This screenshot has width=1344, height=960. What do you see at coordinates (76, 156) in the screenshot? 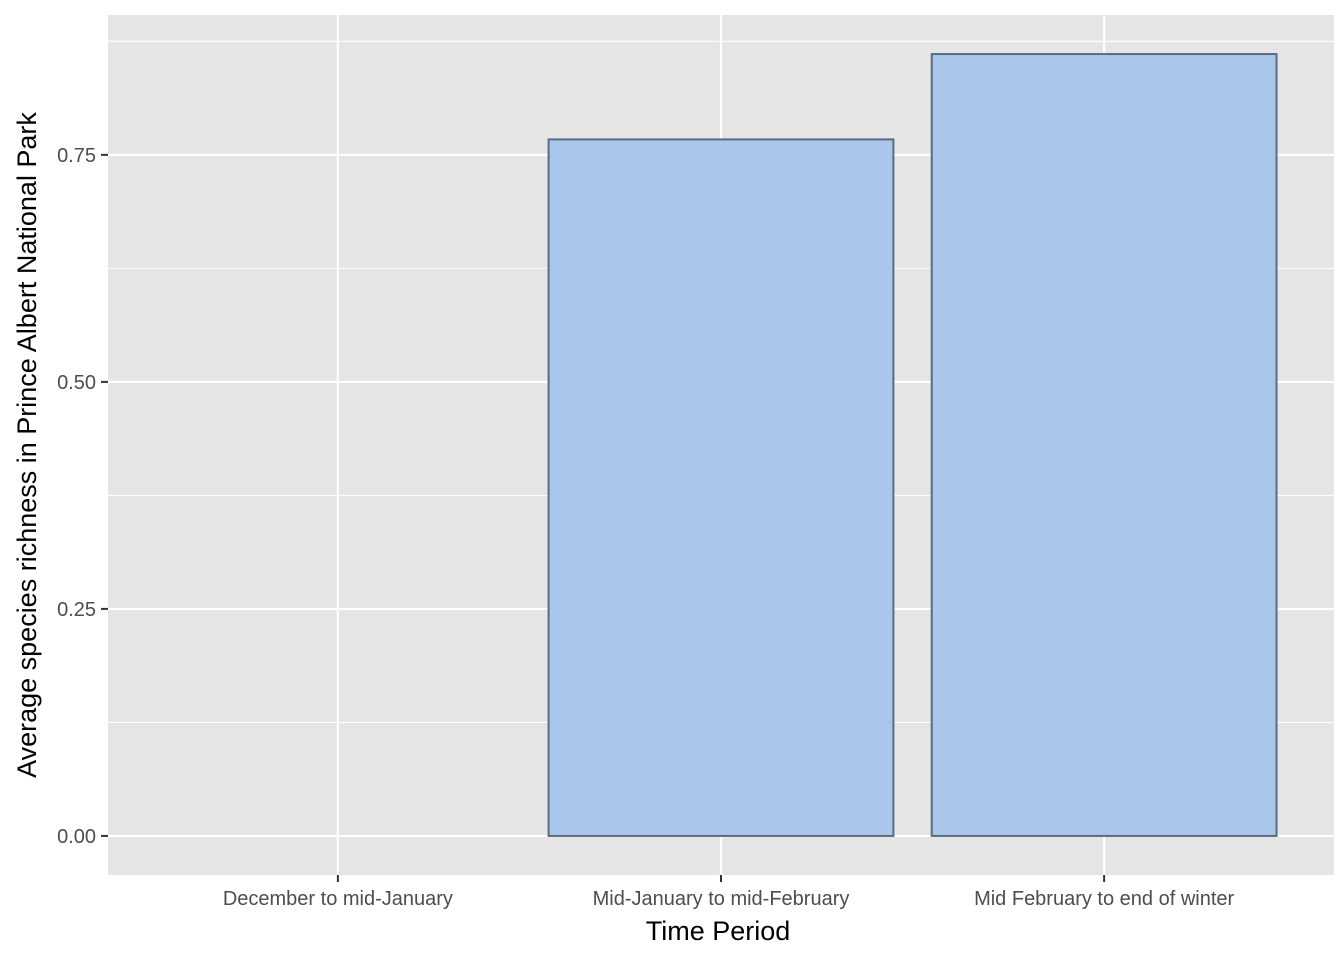
I see `y-tick-label: 0.75` at bounding box center [76, 156].